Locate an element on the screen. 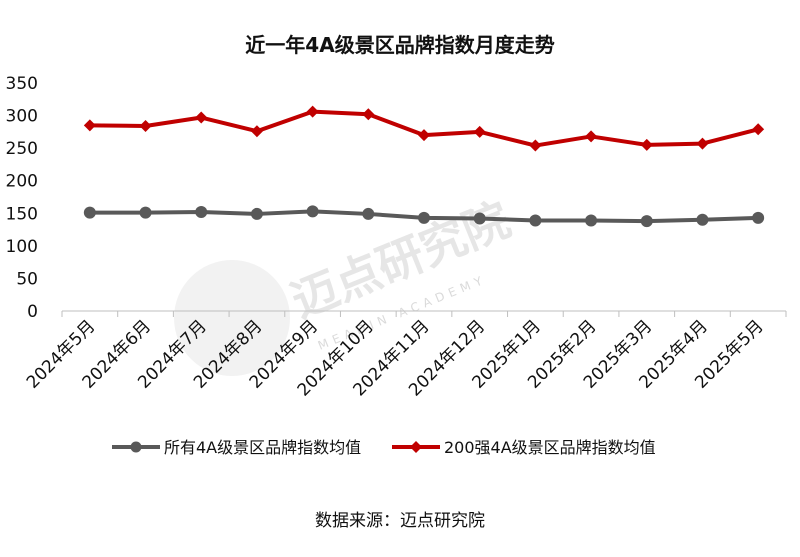 This screenshot has width=800, height=557. y-tick-label: 0 is located at coordinates (32, 312).